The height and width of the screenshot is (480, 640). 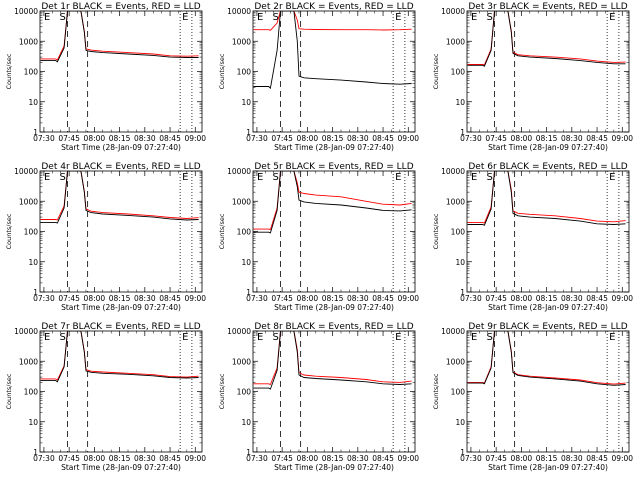 I want to click on chart-title: Det 9r BLACK = Events, RED = LLD, so click(x=547, y=327).